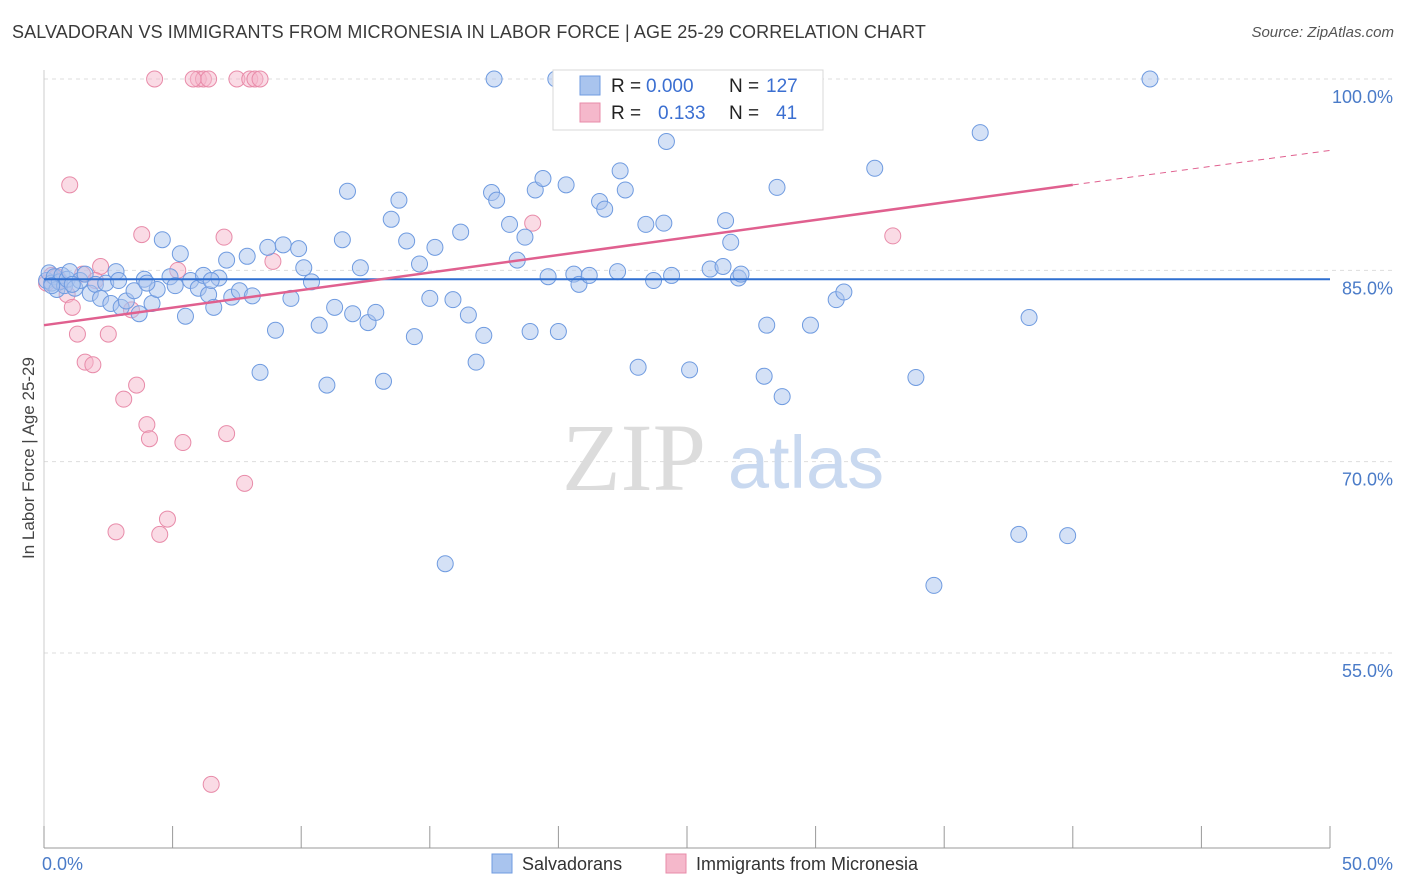 Image resolution: width=1406 pixels, height=892 pixels. Describe the element at coordinates (688, 100) in the screenshot. I see `correlation-legend: R = 0.000 N = 127 R = 0.133 N = 41` at that location.